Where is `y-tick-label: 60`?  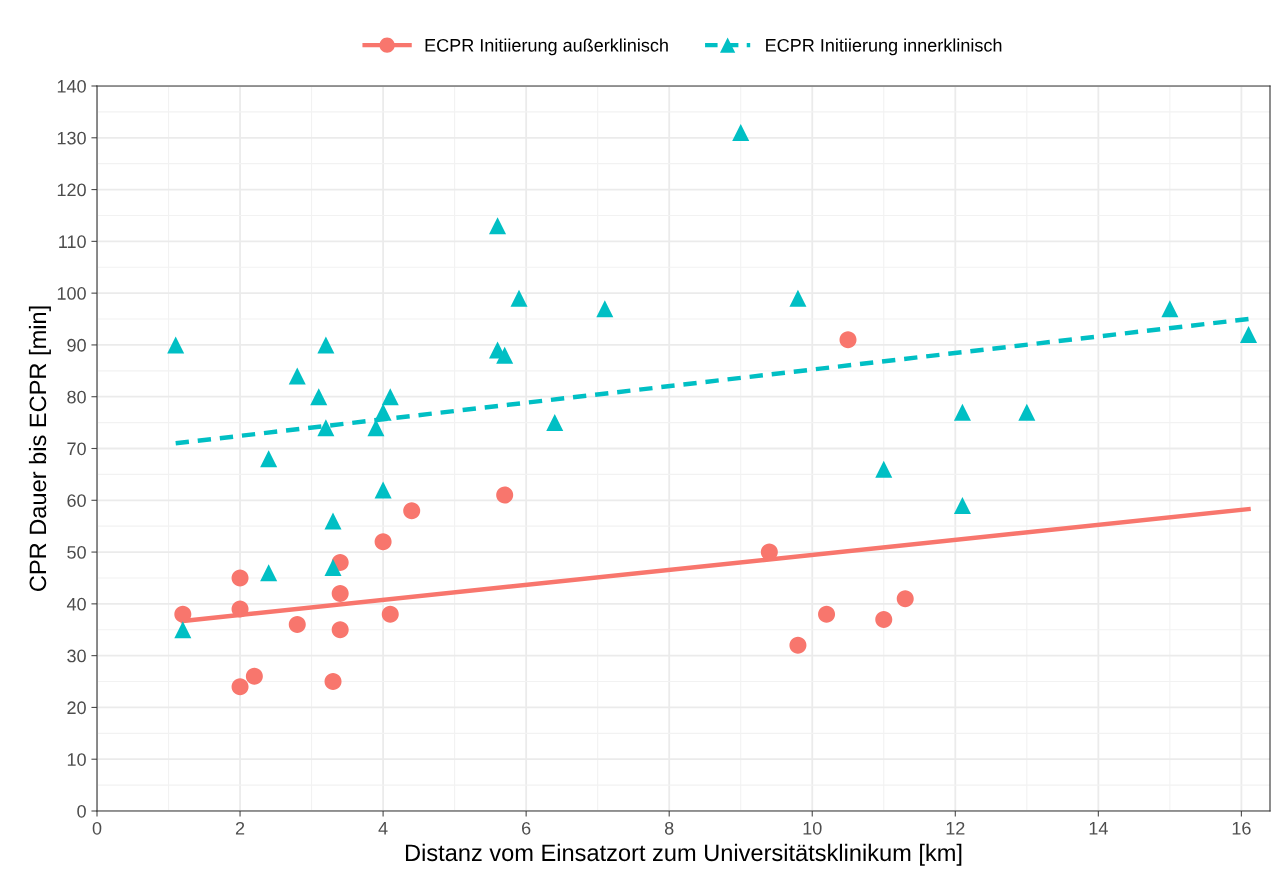
y-tick-label: 60 is located at coordinates (76, 501).